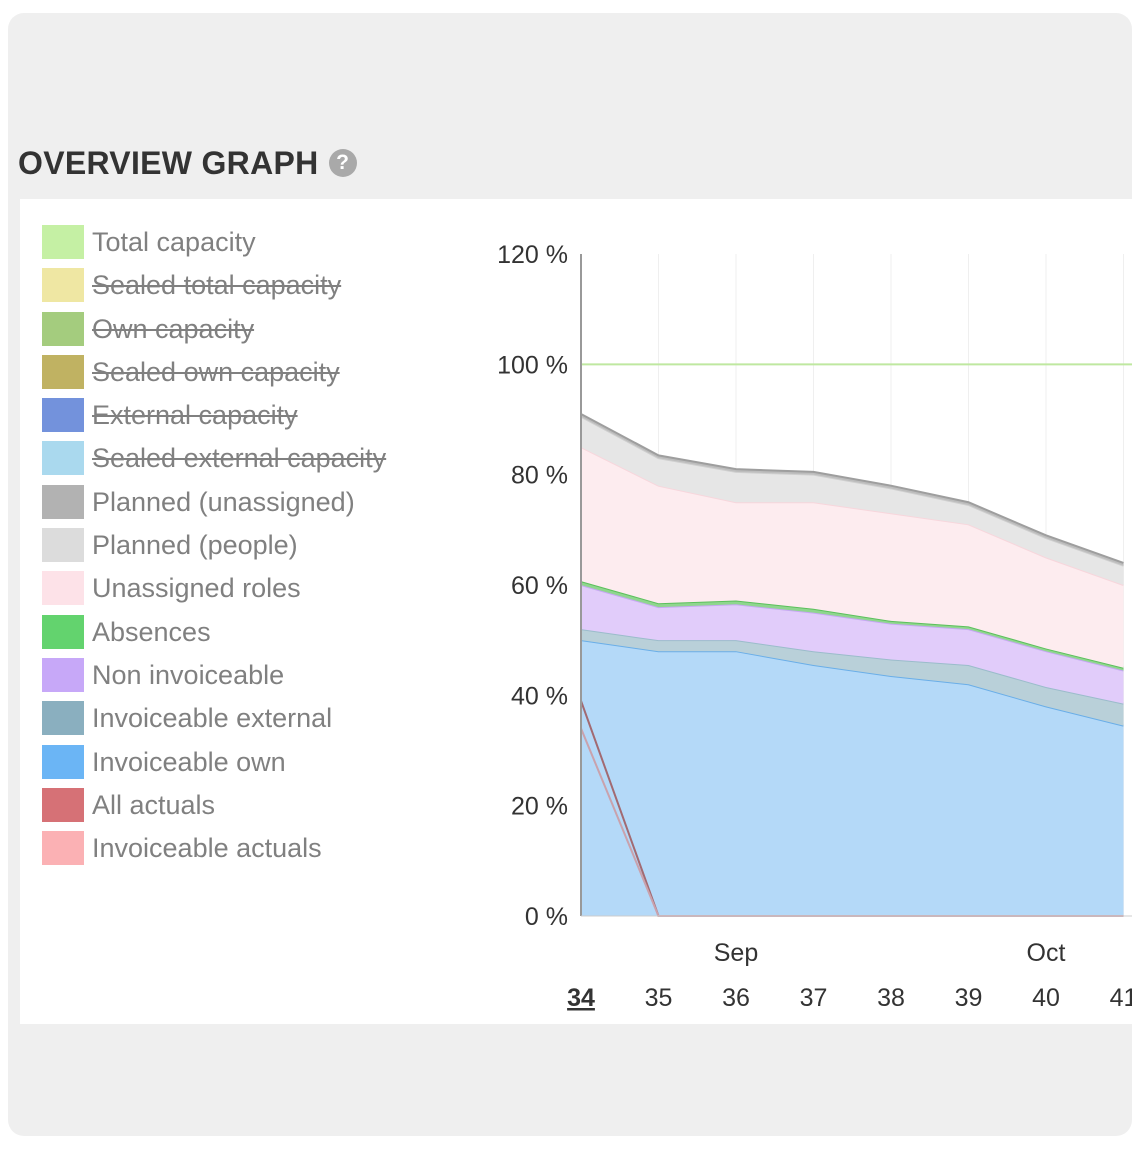 The width and height of the screenshot is (1148, 1151). What do you see at coordinates (195, 415) in the screenshot?
I see `legend-label: External capacity` at bounding box center [195, 415].